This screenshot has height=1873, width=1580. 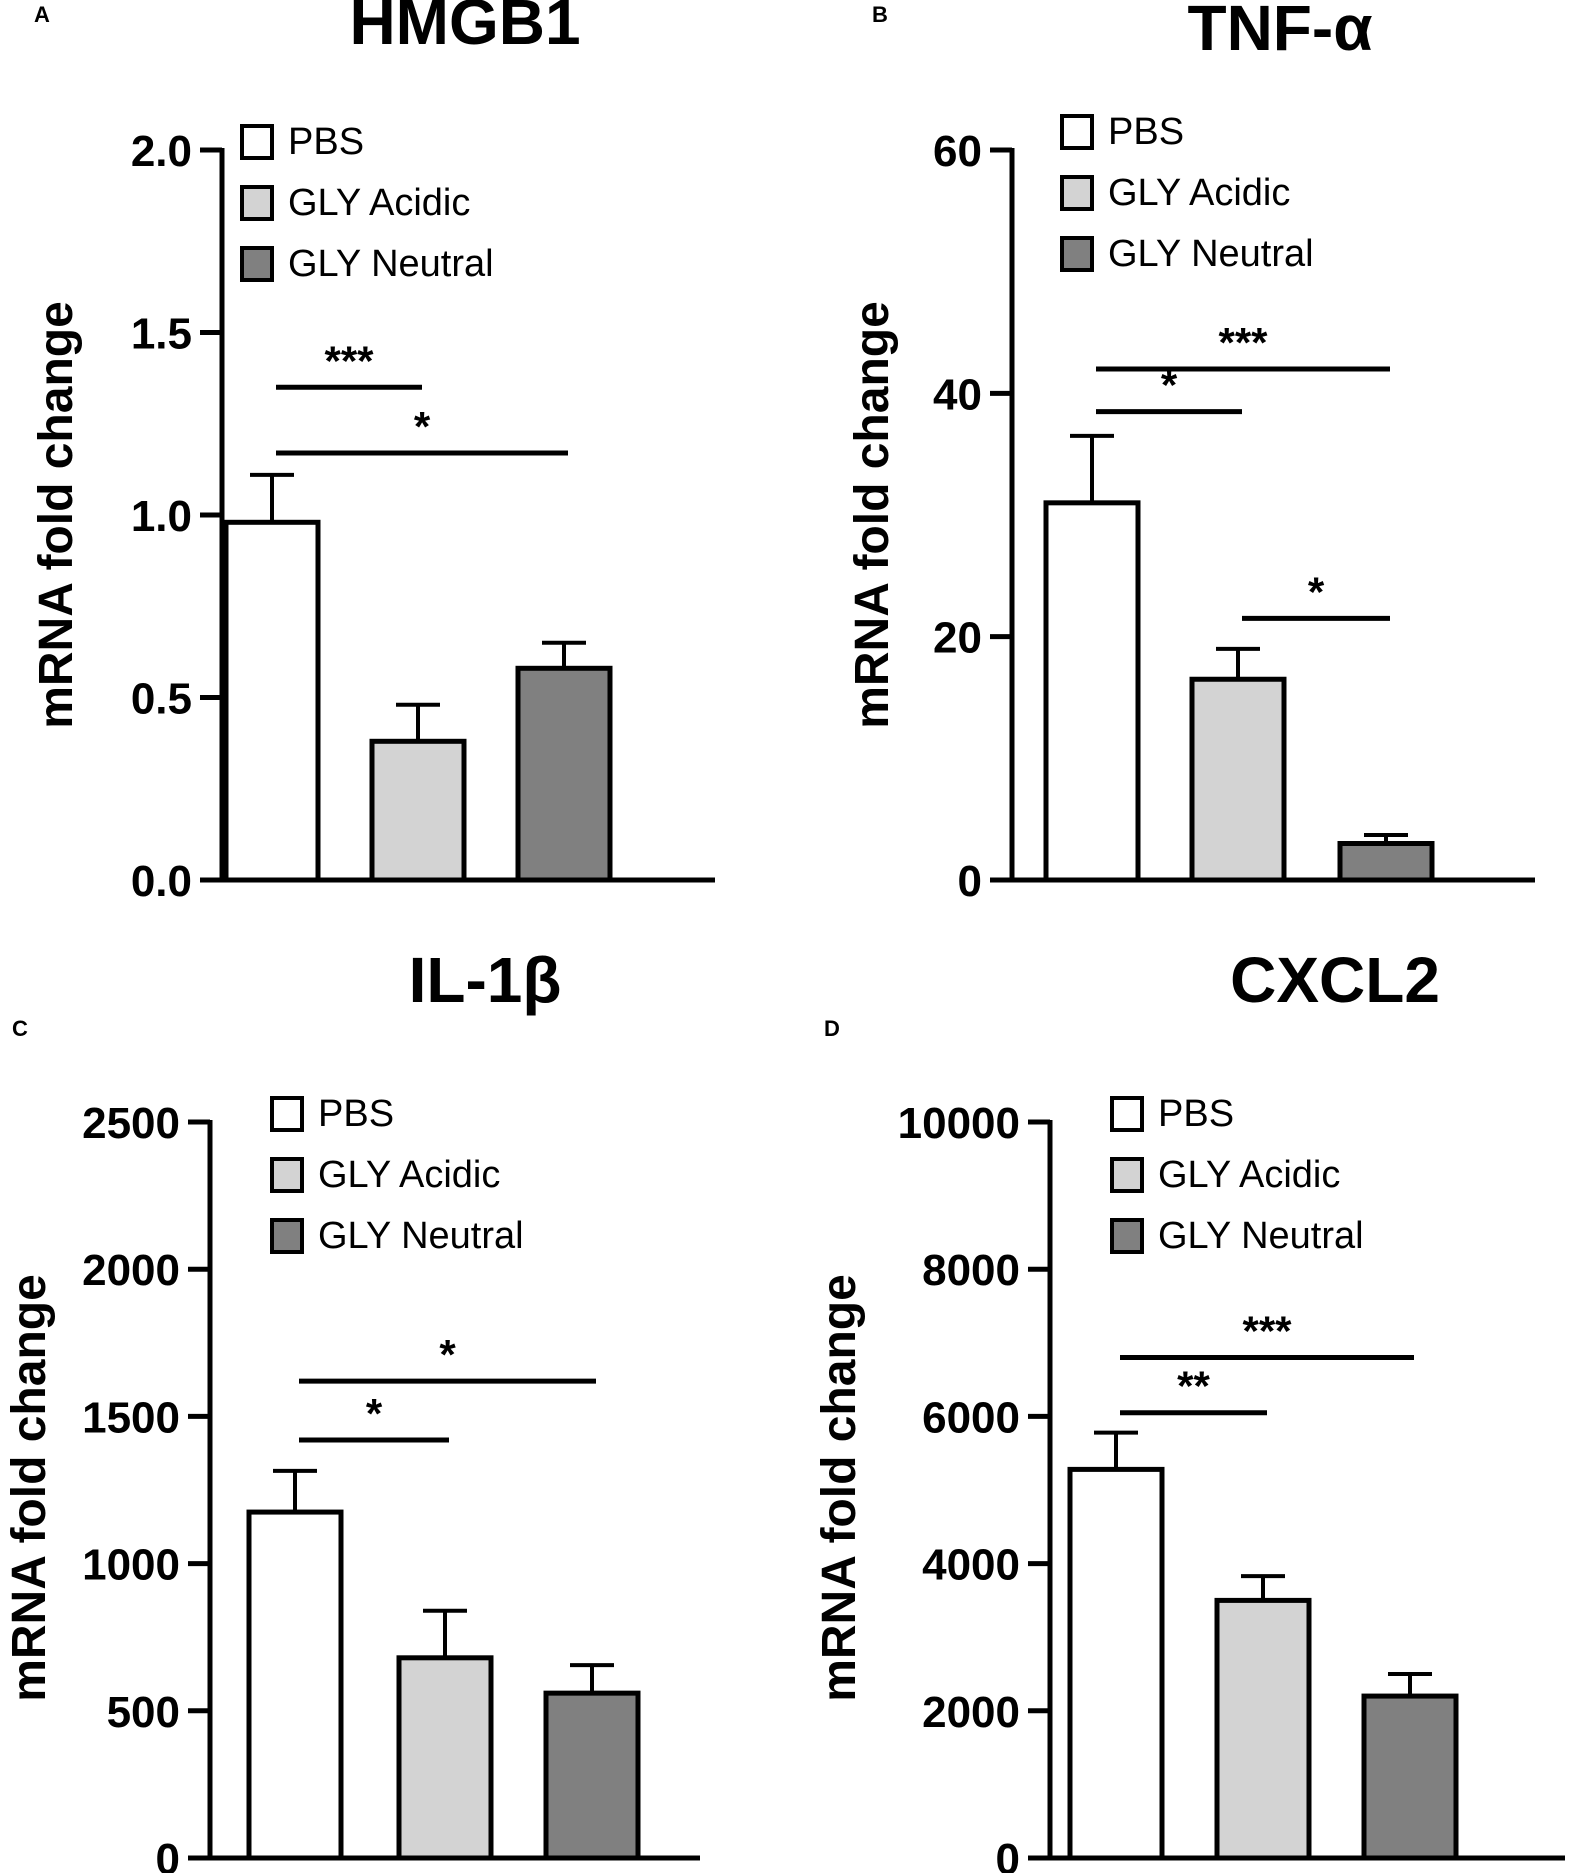 What do you see at coordinates (161, 151) in the screenshot?
I see `y-tick-label: 2.0` at bounding box center [161, 151].